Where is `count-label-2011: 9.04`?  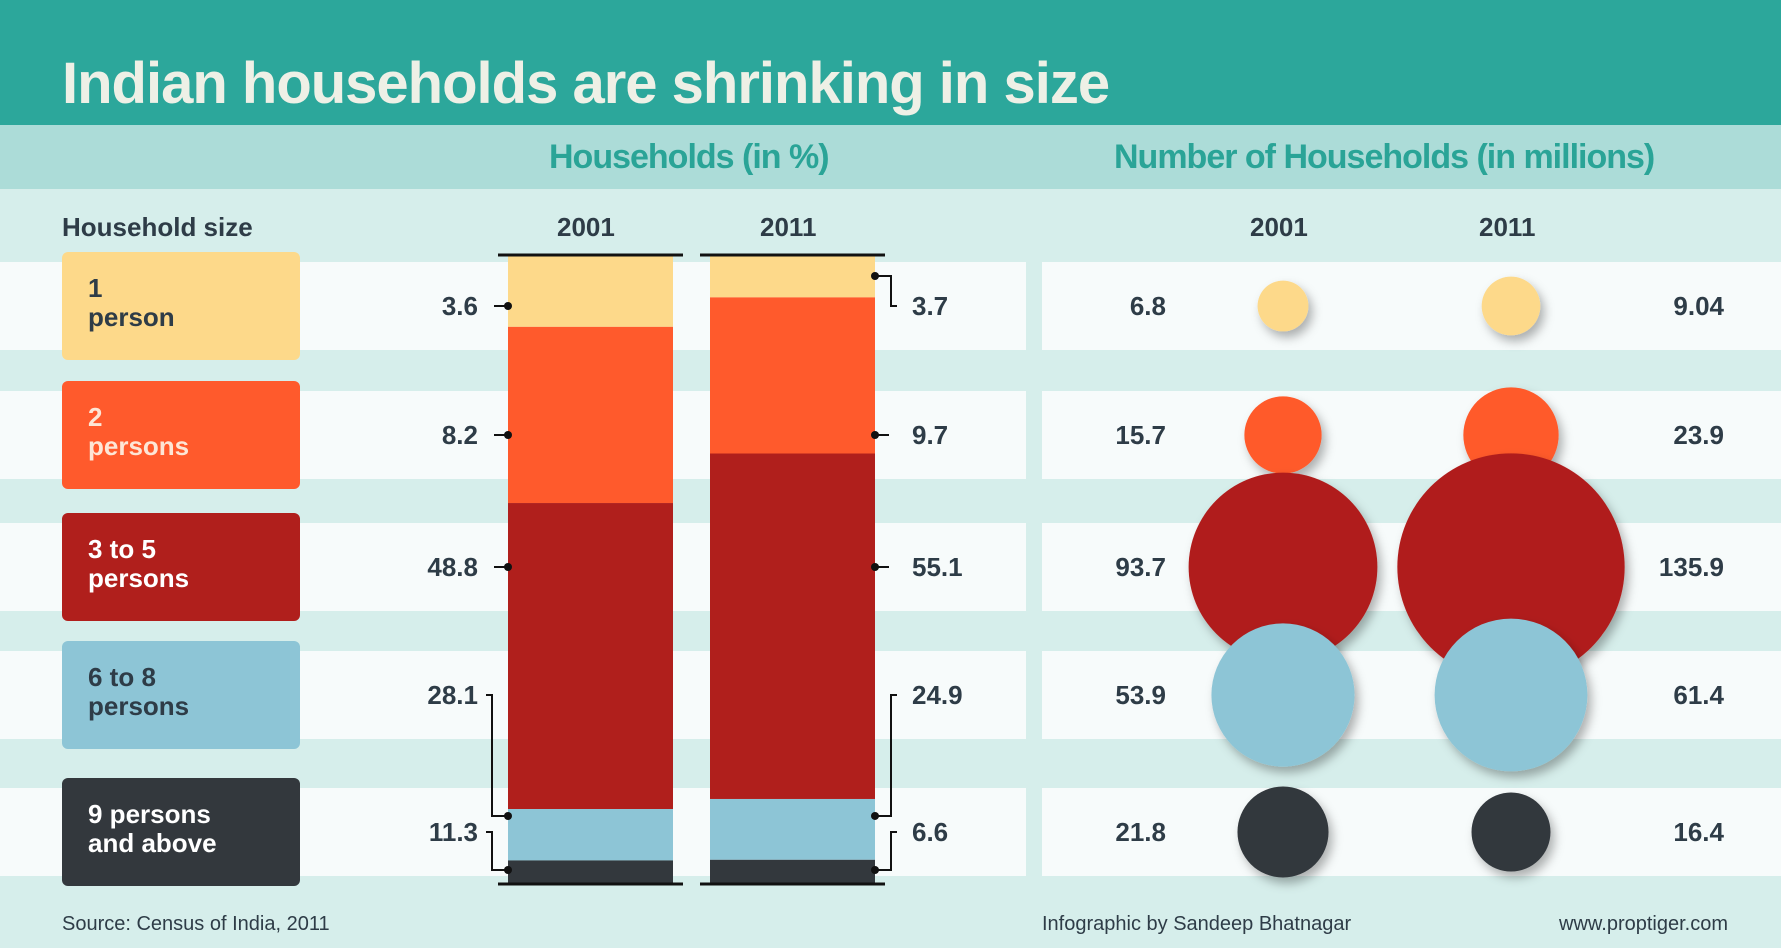 count-label-2011: 9.04 is located at coordinates (1698, 306).